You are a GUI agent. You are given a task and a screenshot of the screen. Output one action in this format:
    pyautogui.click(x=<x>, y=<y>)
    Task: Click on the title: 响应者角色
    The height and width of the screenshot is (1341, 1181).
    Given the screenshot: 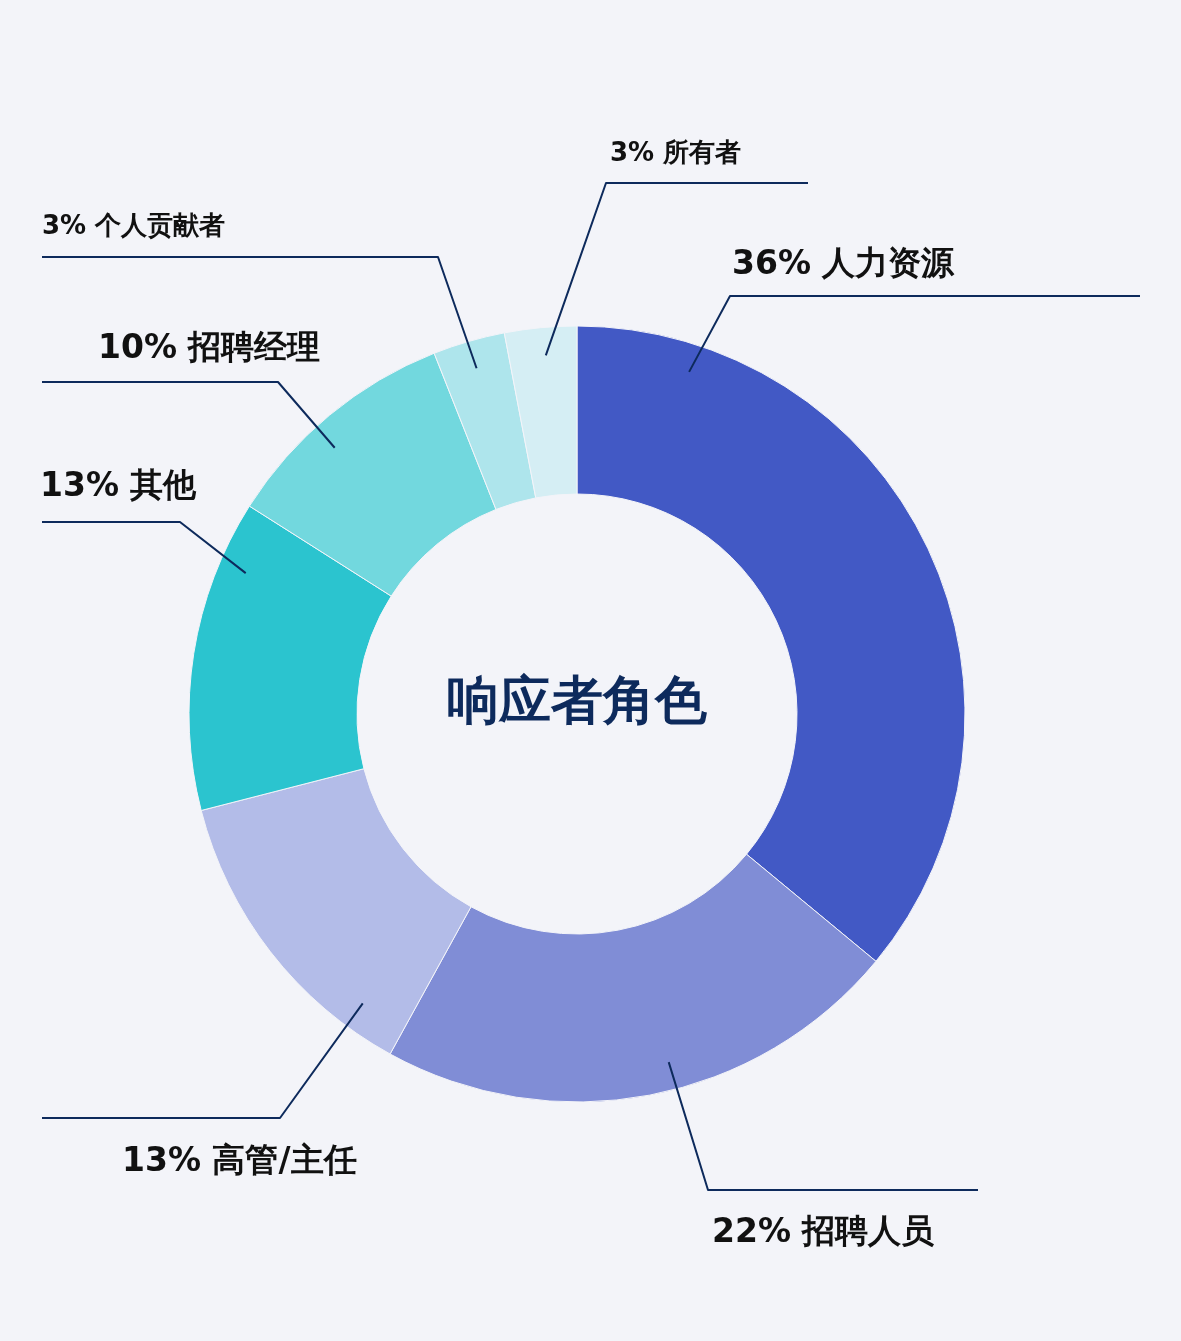 What is the action you would take?
    pyautogui.click(x=577, y=700)
    